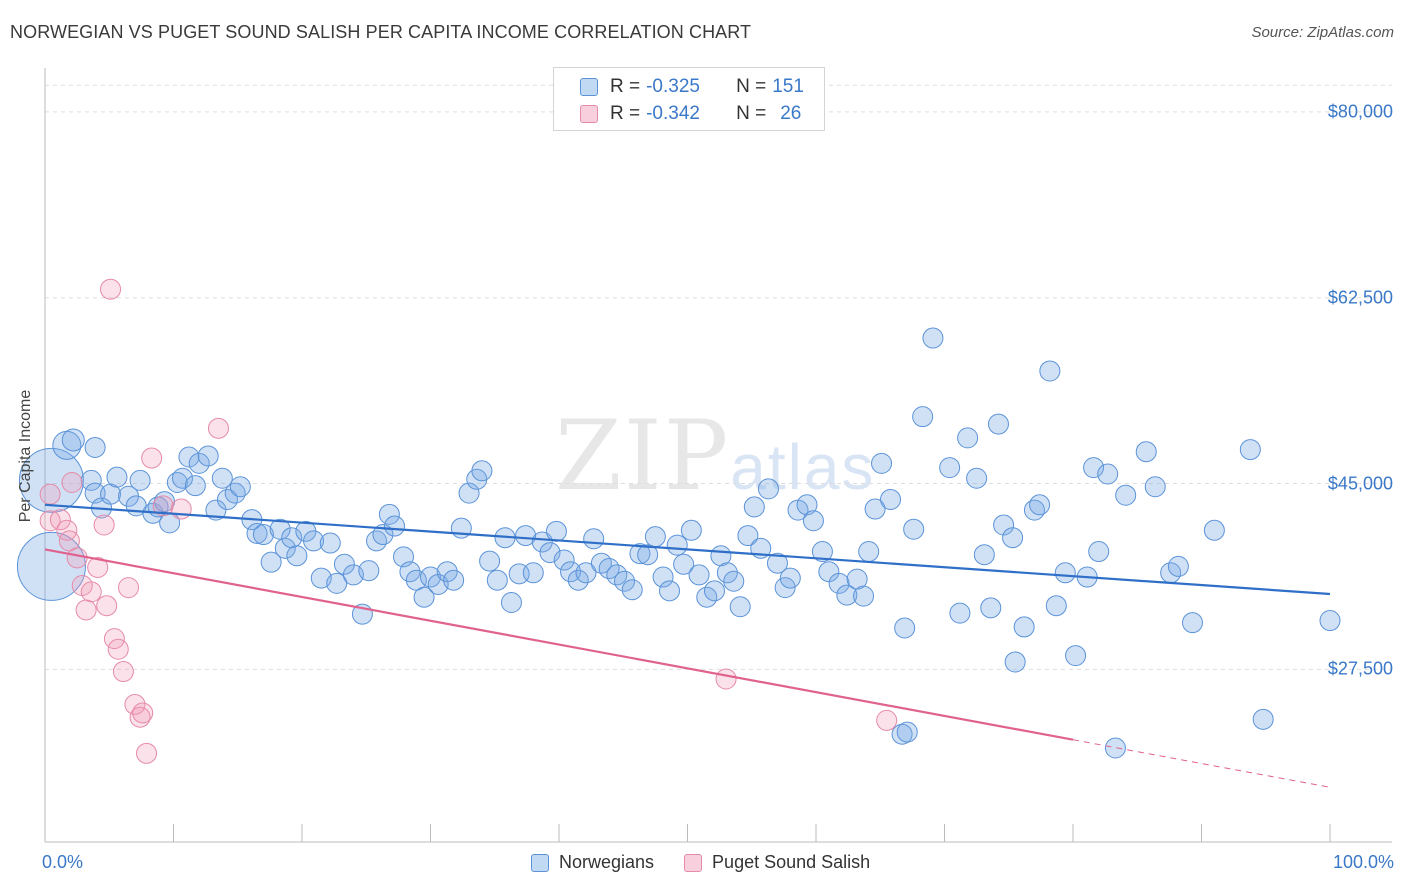 This screenshot has height=892, width=1406. I want to click on y-tick-label: $62,500, so click(1360, 297).